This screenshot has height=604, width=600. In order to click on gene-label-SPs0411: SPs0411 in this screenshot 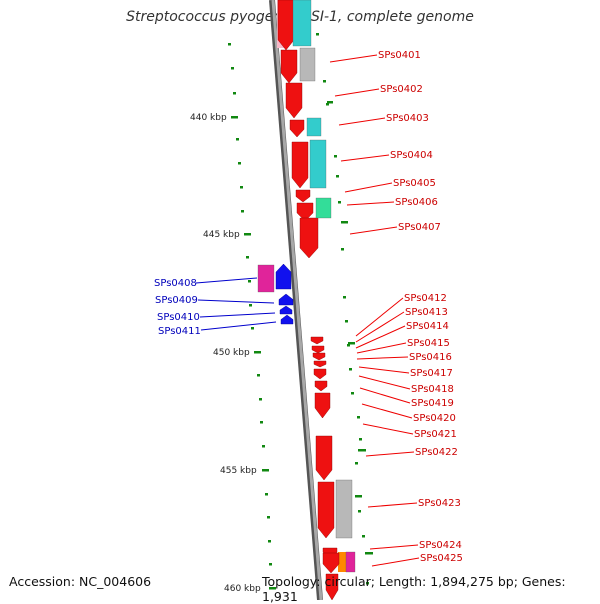, I will do `click(179, 331)`.